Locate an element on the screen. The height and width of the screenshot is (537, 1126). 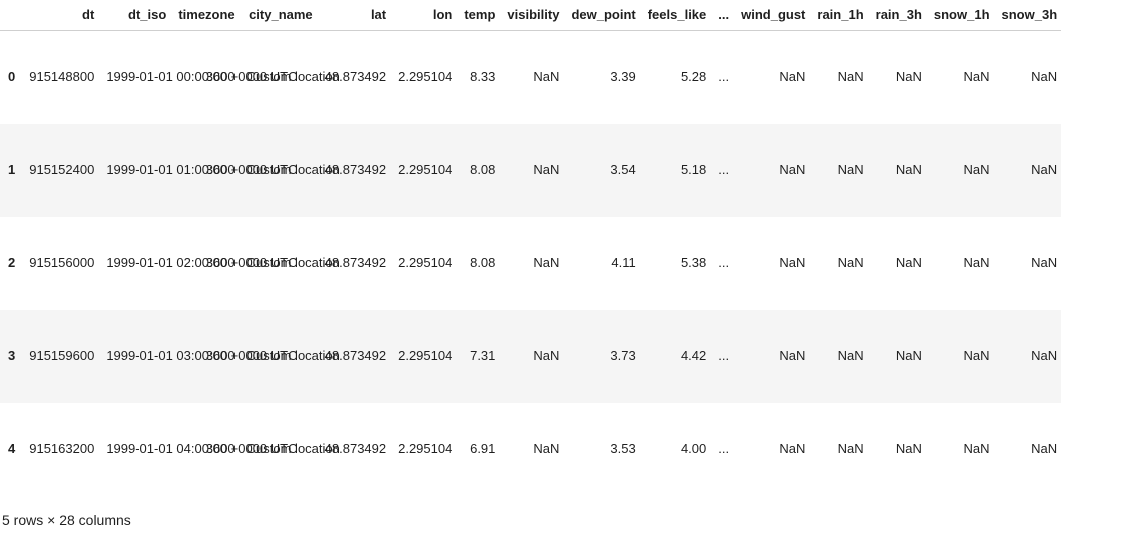
row-index: 1 is located at coordinates (12, 169).